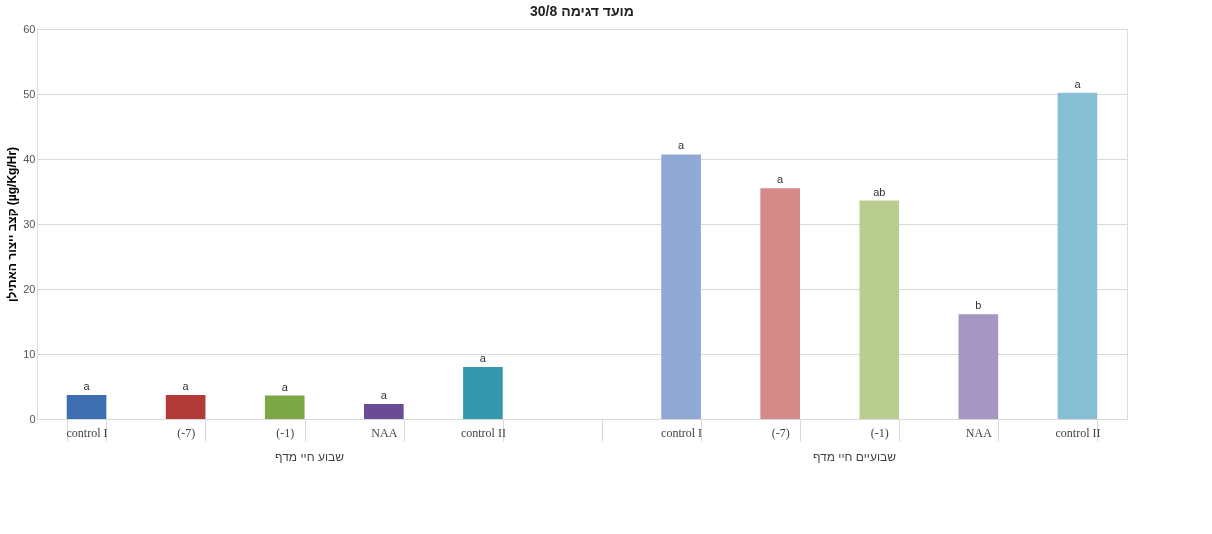 Image resolution: width=1212 pixels, height=534 pixels. What do you see at coordinates (29, 223) in the screenshot?
I see `y-tick-label: 30` at bounding box center [29, 223].